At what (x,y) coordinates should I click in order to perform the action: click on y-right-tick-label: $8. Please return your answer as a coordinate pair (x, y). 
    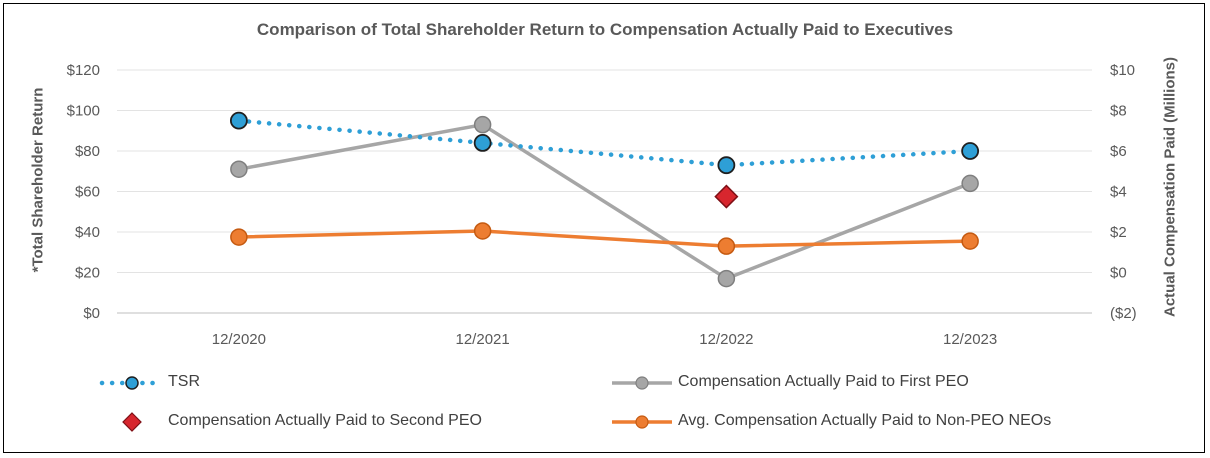
    Looking at the image, I should click on (1118, 111).